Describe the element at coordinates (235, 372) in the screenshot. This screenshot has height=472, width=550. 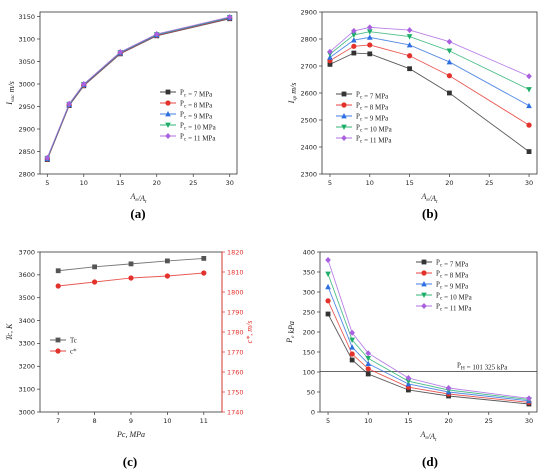
I see `y-right-tick-label: 1760` at that location.